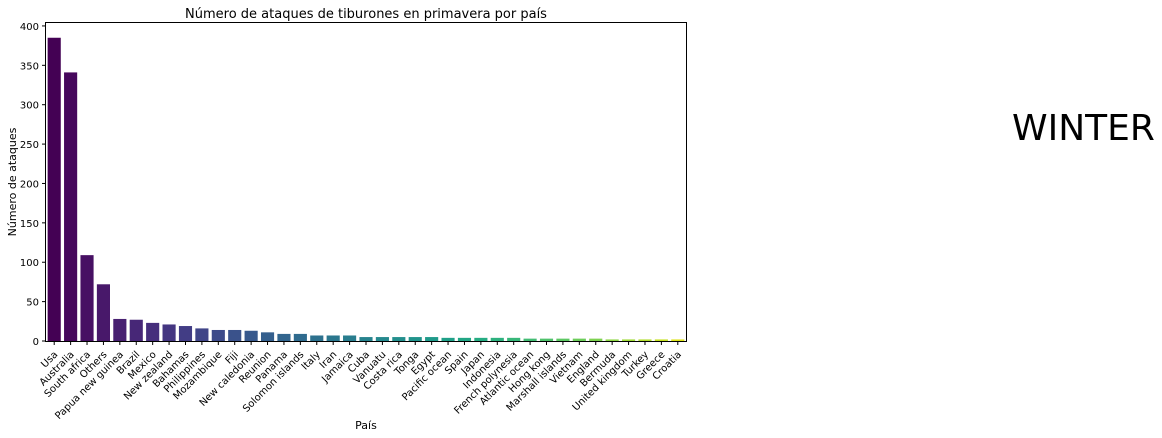 The image size is (1162, 438). What do you see at coordinates (29, 184) in the screenshot?
I see `y-tick-label: 200` at bounding box center [29, 184].